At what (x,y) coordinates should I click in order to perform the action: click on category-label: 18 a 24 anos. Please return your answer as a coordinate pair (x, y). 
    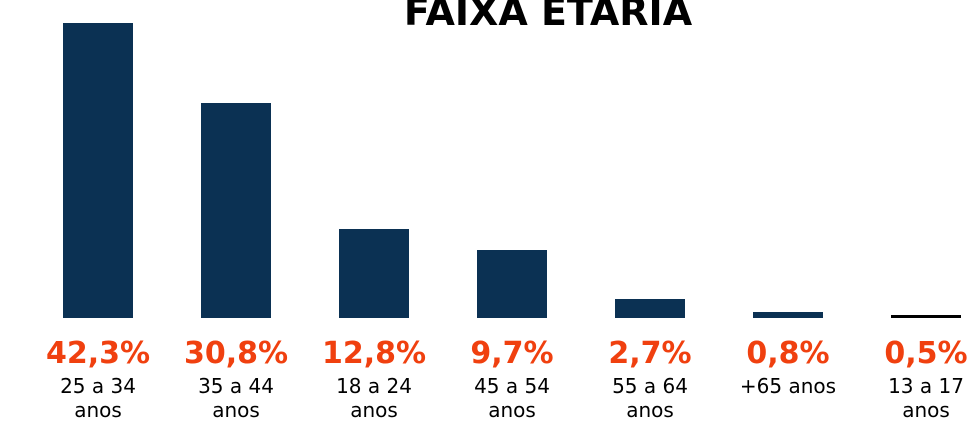
    Looking at the image, I should click on (374, 398).